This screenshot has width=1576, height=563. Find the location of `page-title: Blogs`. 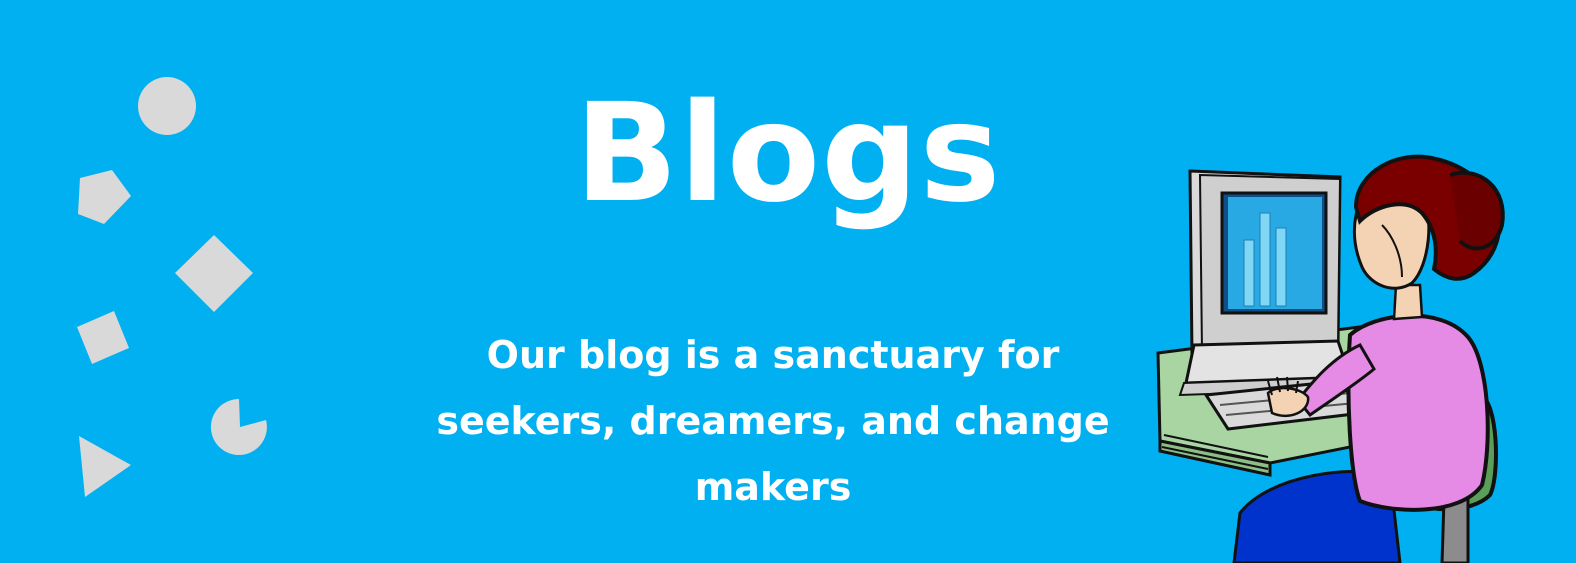

page-title: Blogs is located at coordinates (788, 154).